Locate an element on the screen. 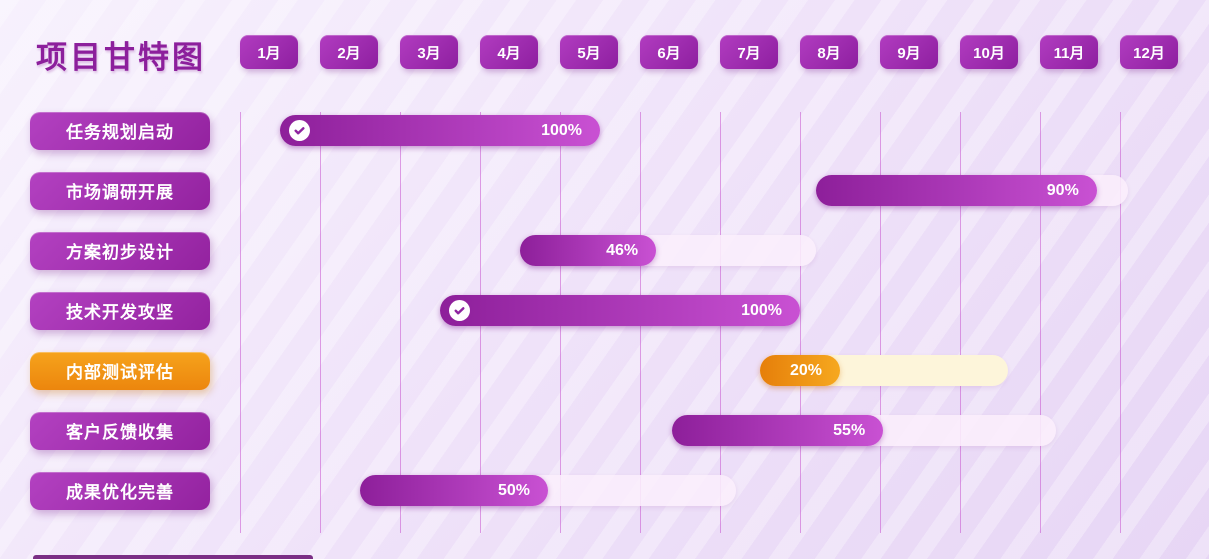 This screenshot has height=559, width=1209. gantt-bar-track: 50% is located at coordinates (548, 490).